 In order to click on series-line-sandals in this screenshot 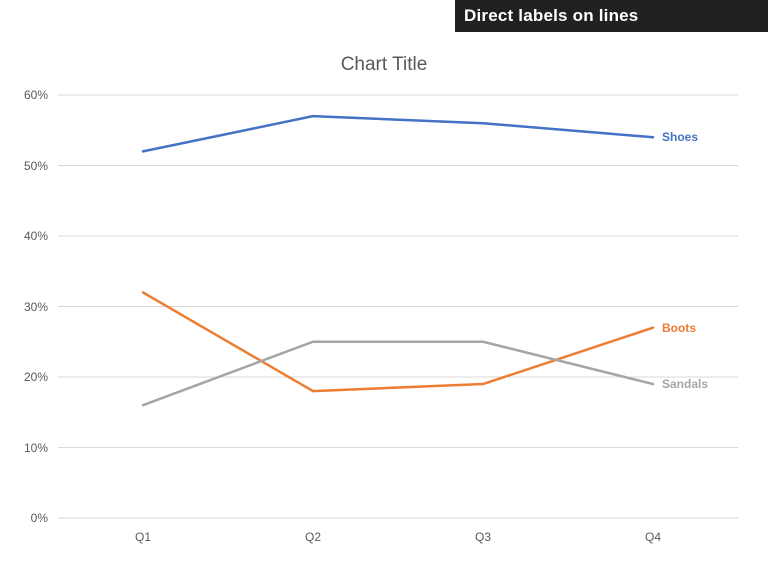, I will do `click(398, 373)`.